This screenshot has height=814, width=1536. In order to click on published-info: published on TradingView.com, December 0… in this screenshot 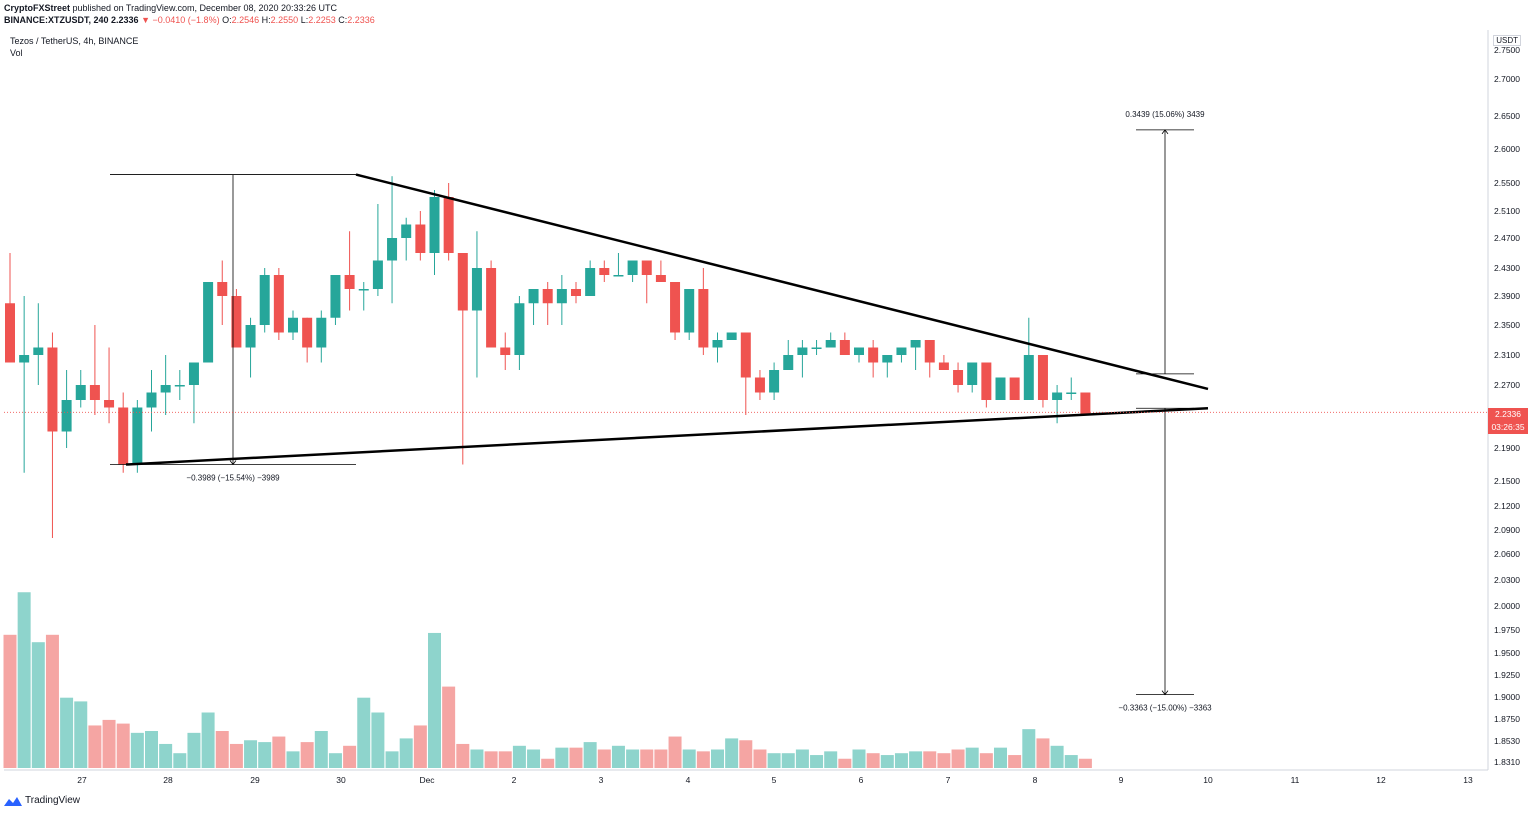, I will do `click(205, 8)`.